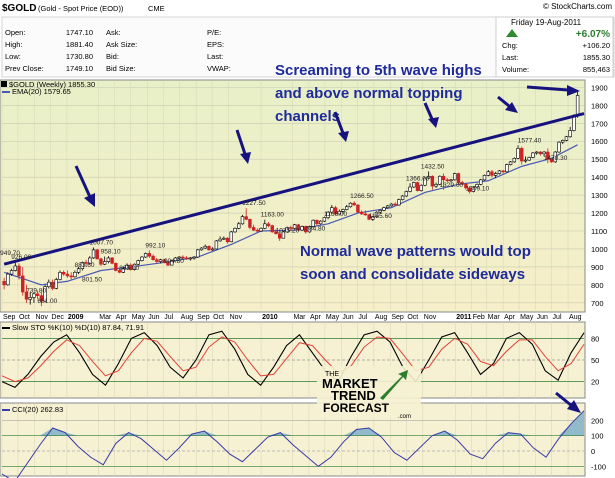 Image resolution: width=615 pixels, height=478 pixels. What do you see at coordinates (599, 177) in the screenshot?
I see `price-tick-label: 1400` at bounding box center [599, 177].